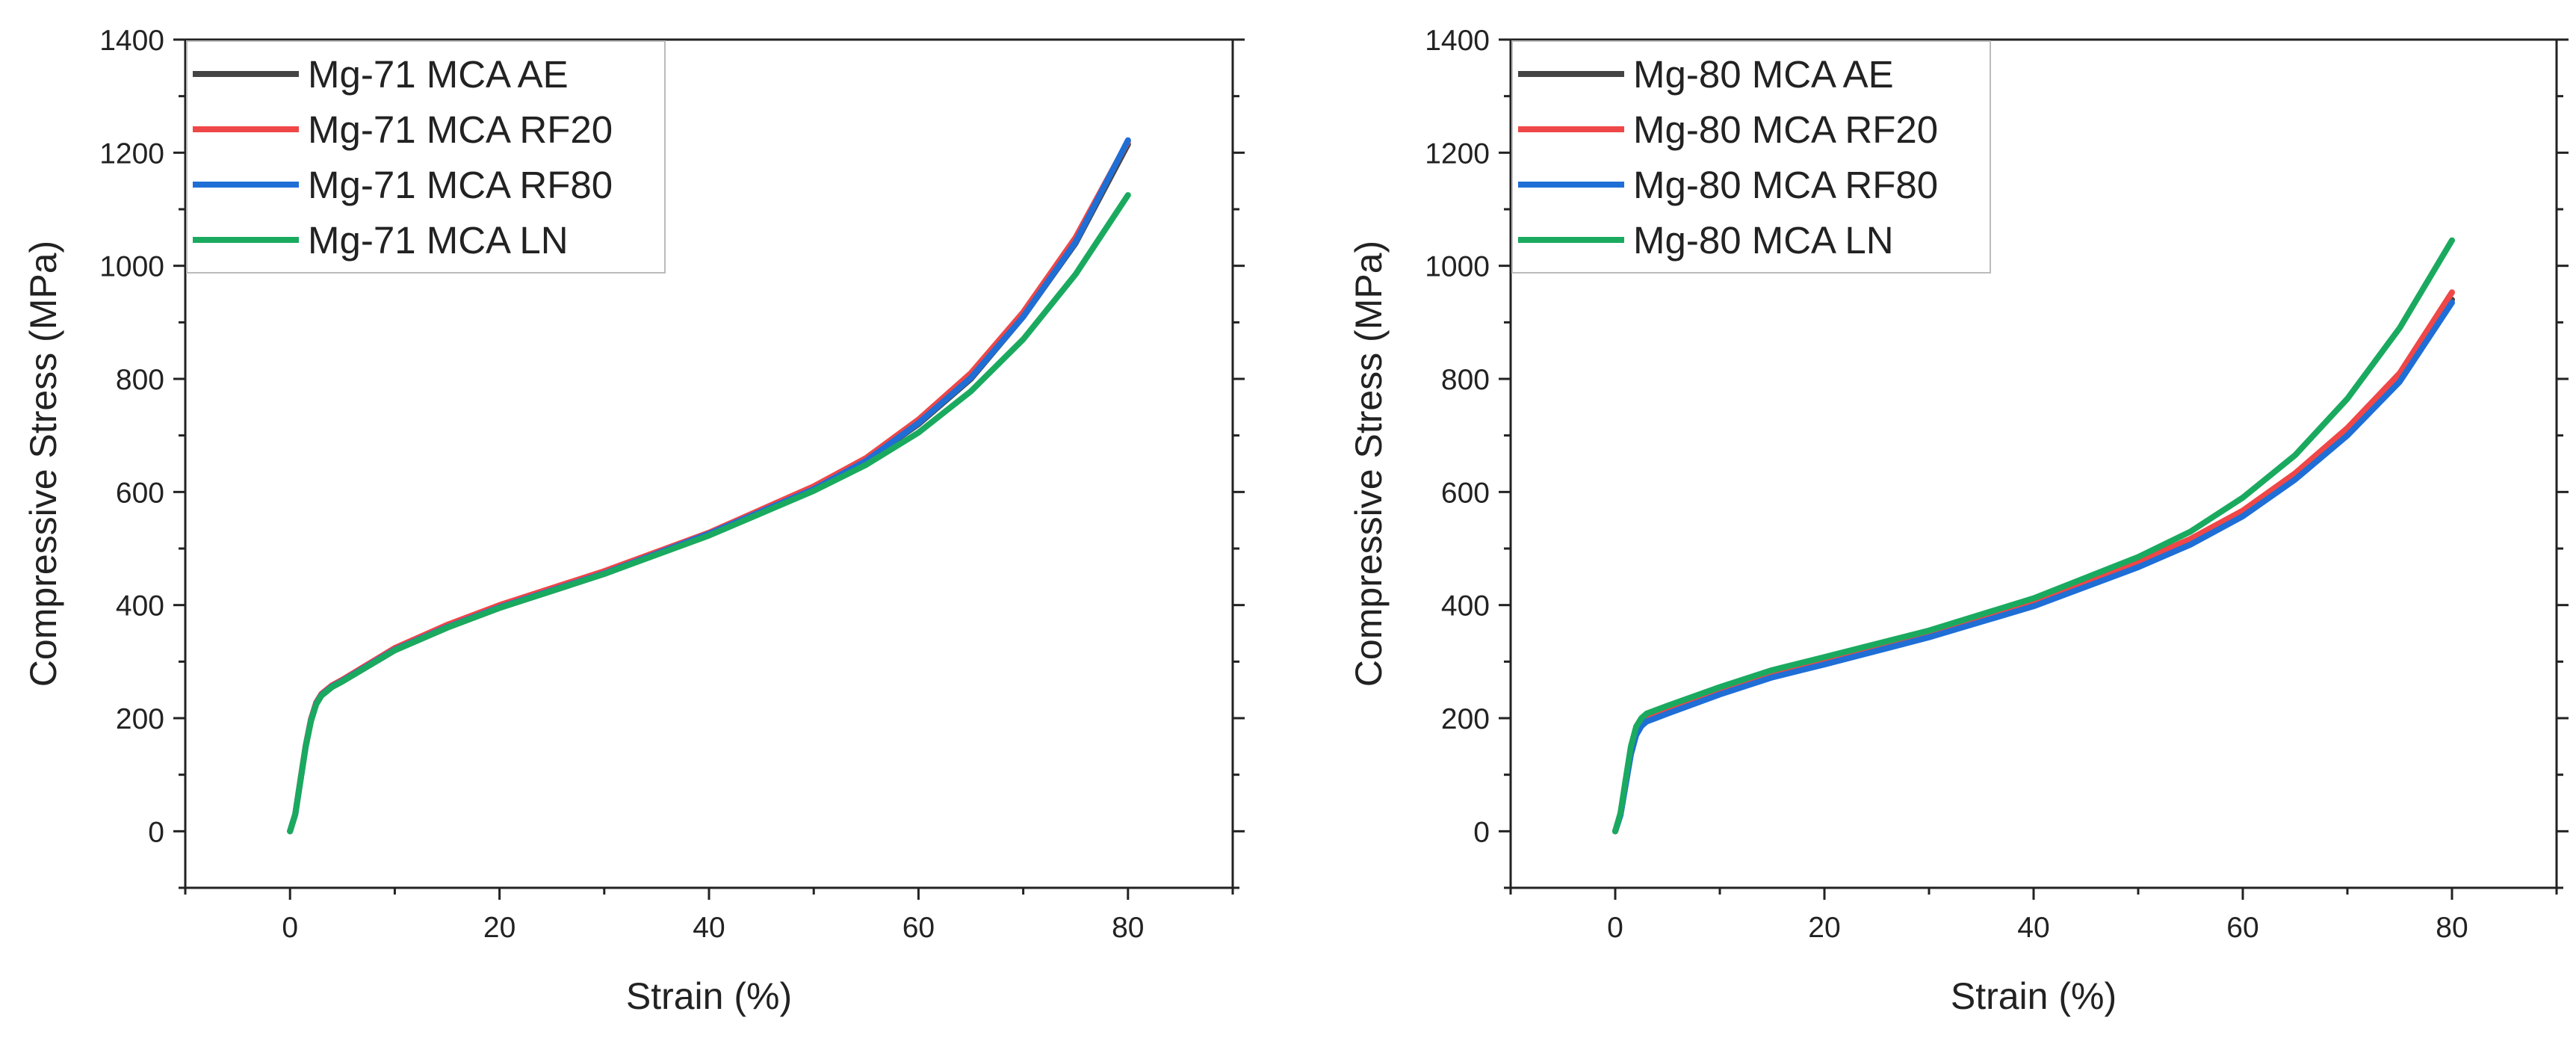 The width and height of the screenshot is (2576, 1044). I want to click on legend-label: Mg-71 MCA AE, so click(438, 74).